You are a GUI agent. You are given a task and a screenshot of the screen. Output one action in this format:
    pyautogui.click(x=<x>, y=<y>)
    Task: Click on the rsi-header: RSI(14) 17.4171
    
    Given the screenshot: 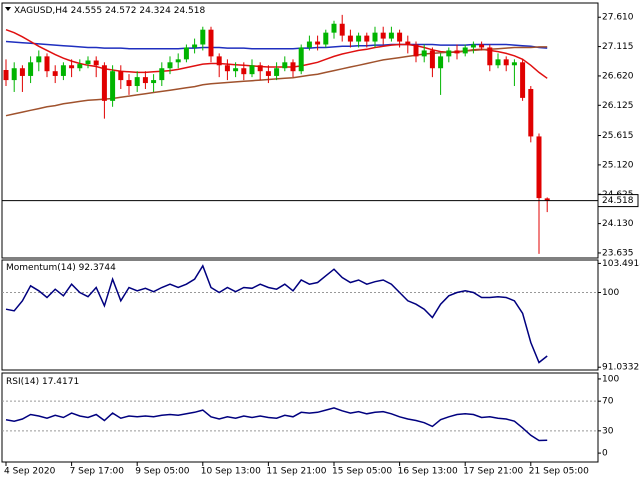 What is the action you would take?
    pyautogui.click(x=42, y=382)
    